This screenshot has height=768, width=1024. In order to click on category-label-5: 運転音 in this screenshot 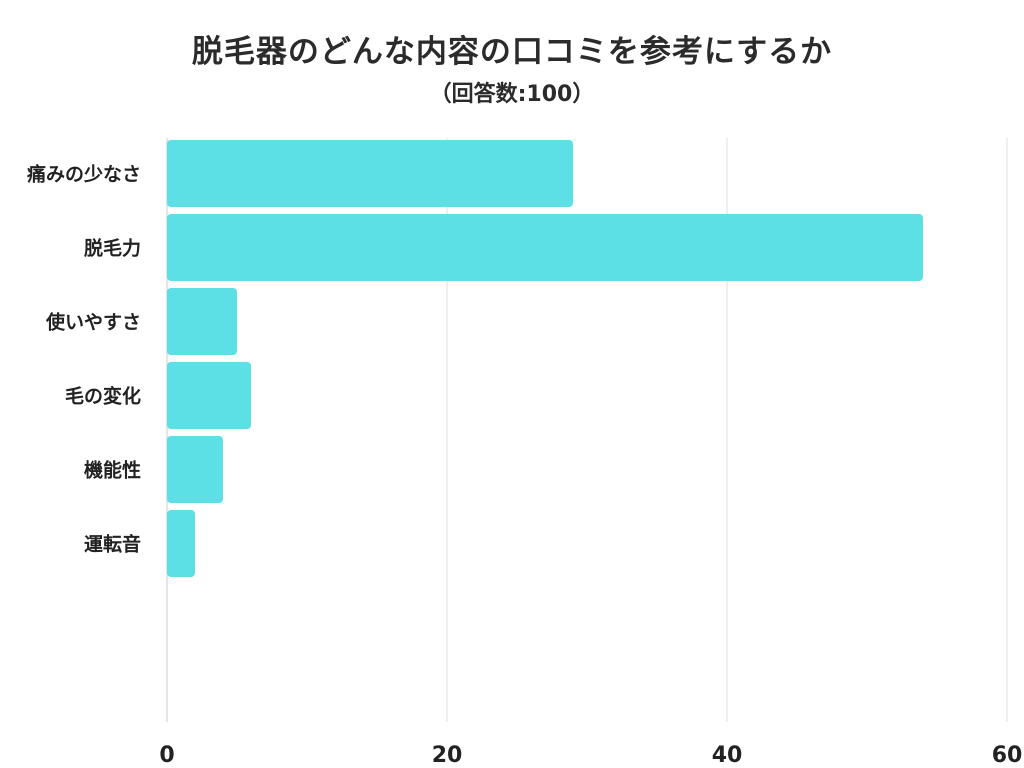, I will do `click(112, 544)`.